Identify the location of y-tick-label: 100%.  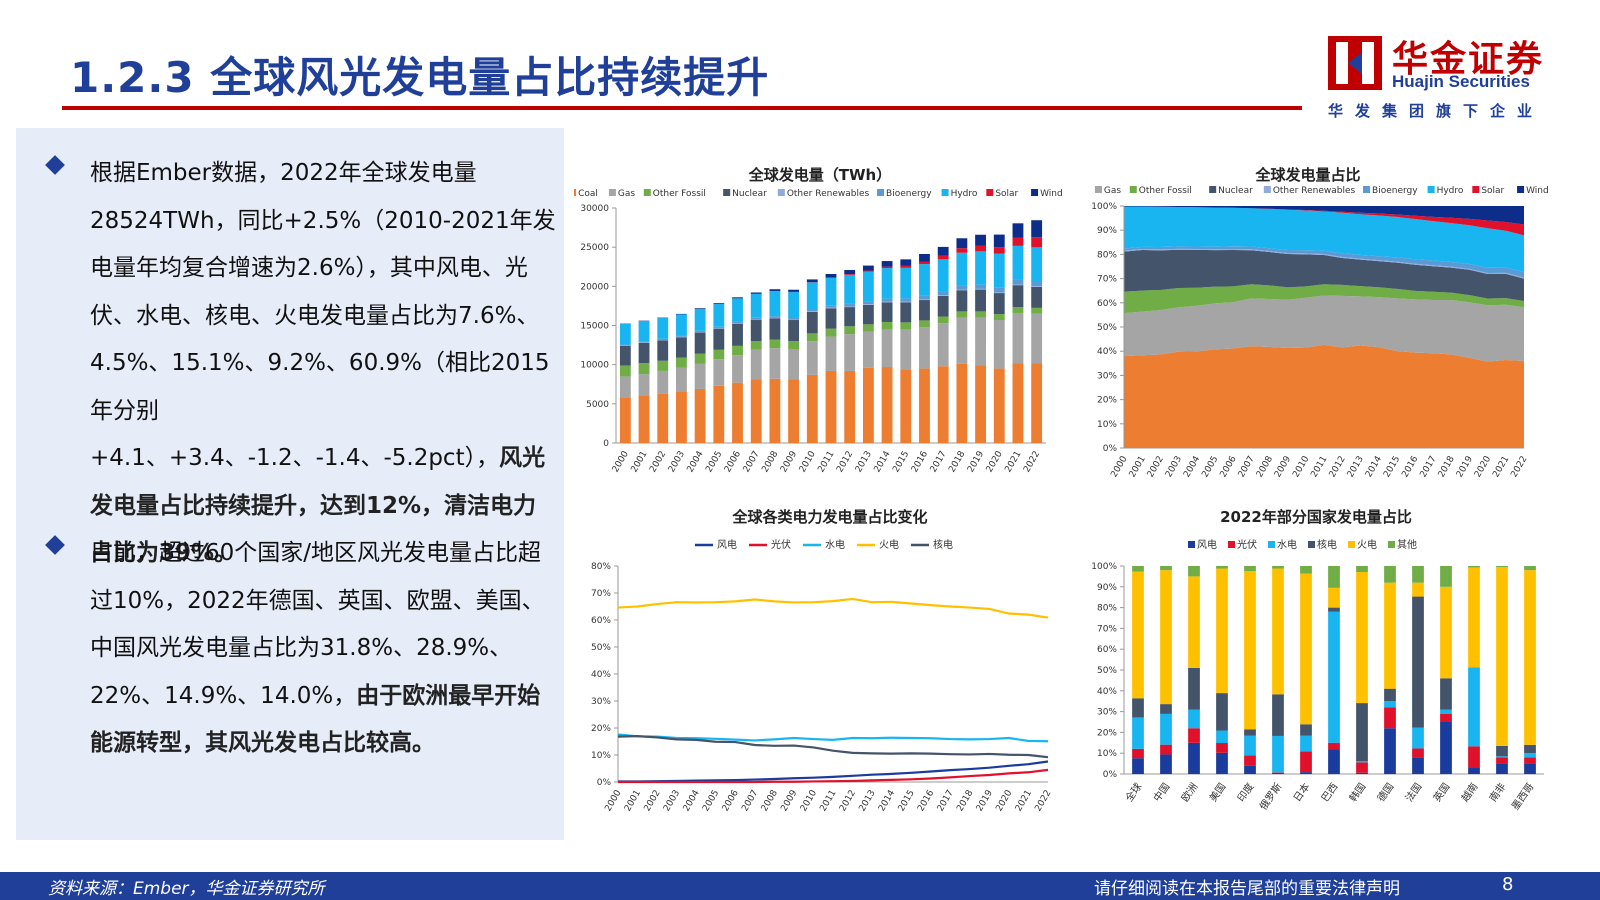
(1104, 567).